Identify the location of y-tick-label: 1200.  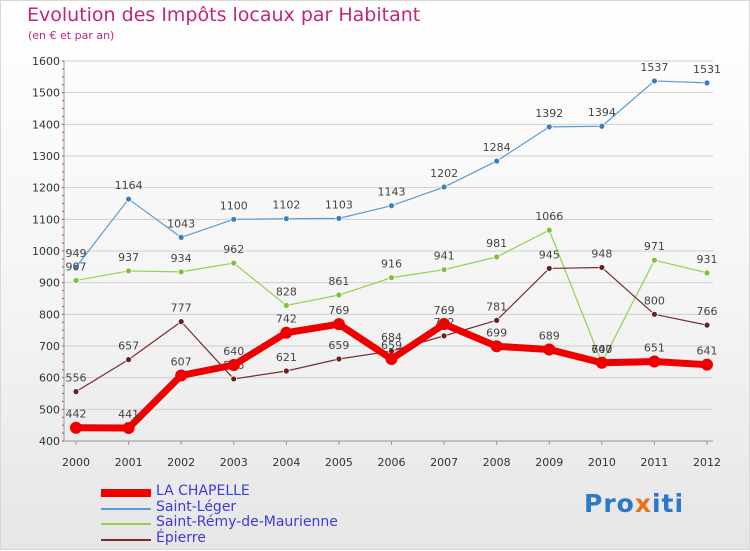
(46, 188).